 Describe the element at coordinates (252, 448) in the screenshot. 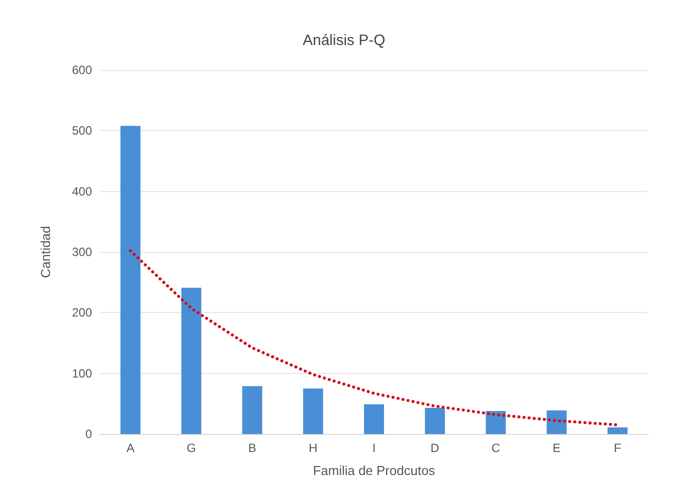

I see `x-tick-label: B` at that location.